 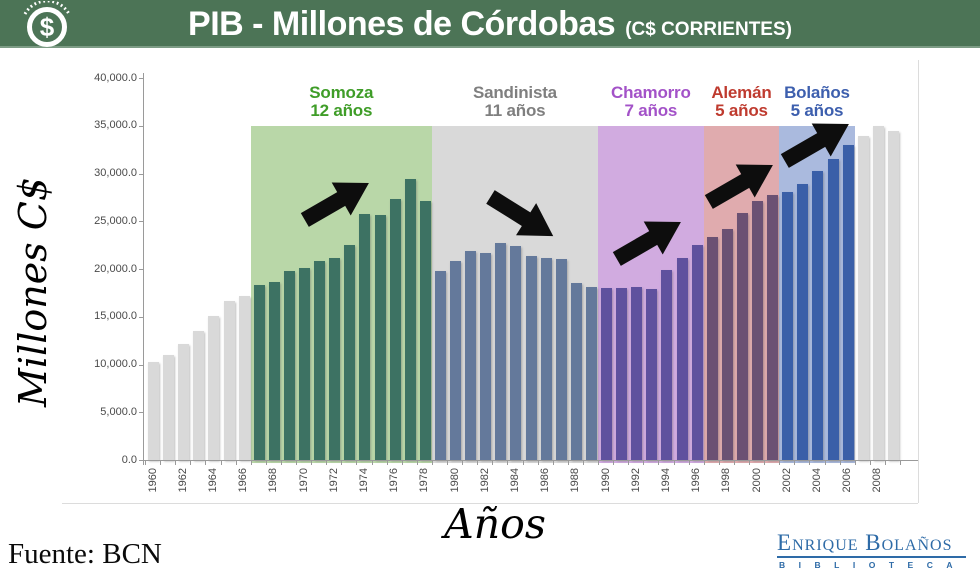 What do you see at coordinates (872, 565) in the screenshot?
I see `logo-tagline: BIBLIOTECA` at bounding box center [872, 565].